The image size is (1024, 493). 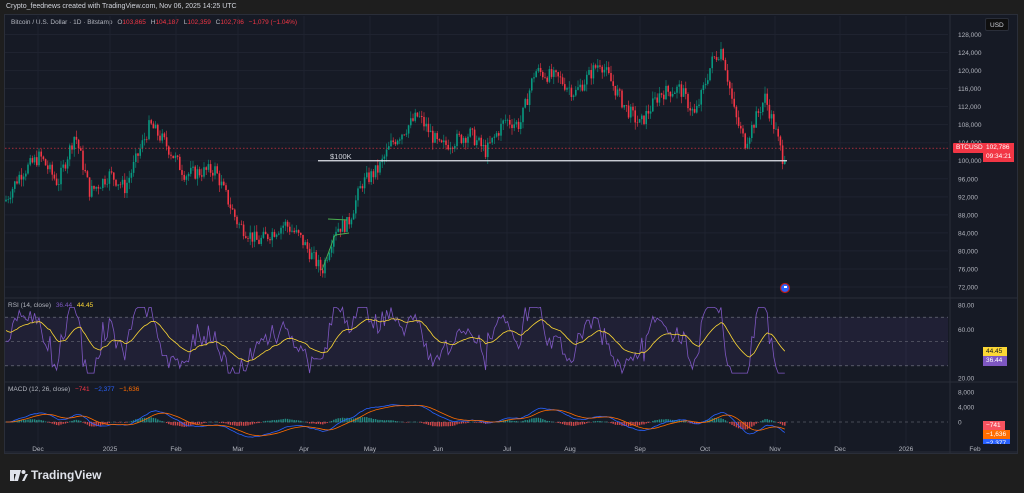 I want to click on svg-text: 0, so click(x=960, y=423).